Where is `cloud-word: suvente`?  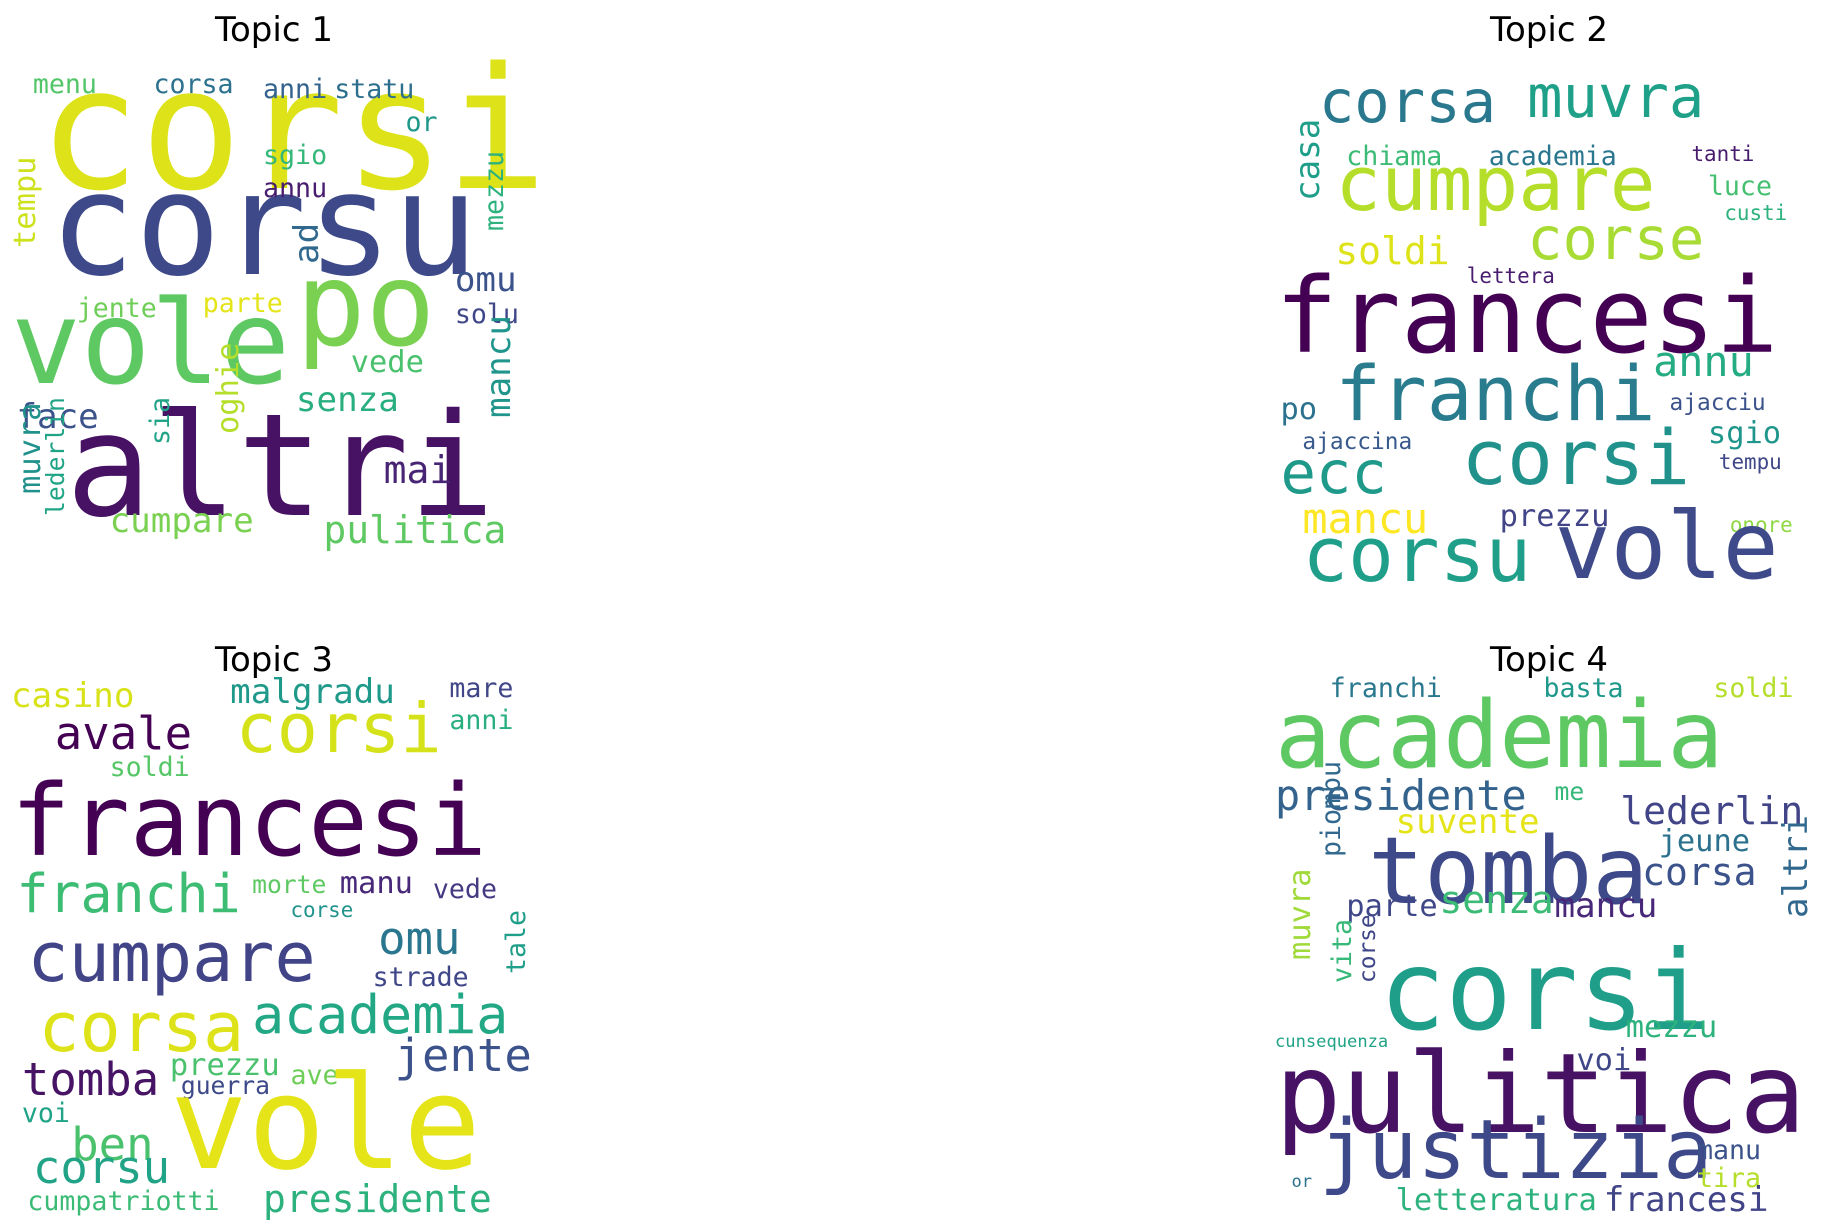
cloud-word: suvente is located at coordinates (1467, 821).